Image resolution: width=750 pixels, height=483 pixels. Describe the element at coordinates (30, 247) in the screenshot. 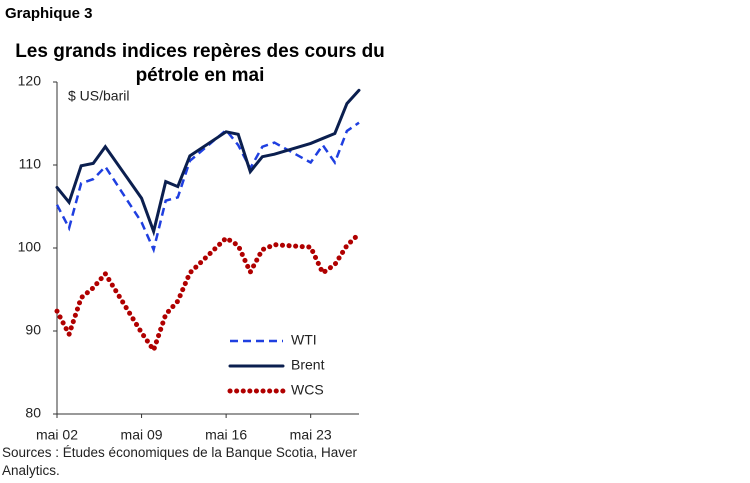

I see `y-tick-label: 100` at that location.